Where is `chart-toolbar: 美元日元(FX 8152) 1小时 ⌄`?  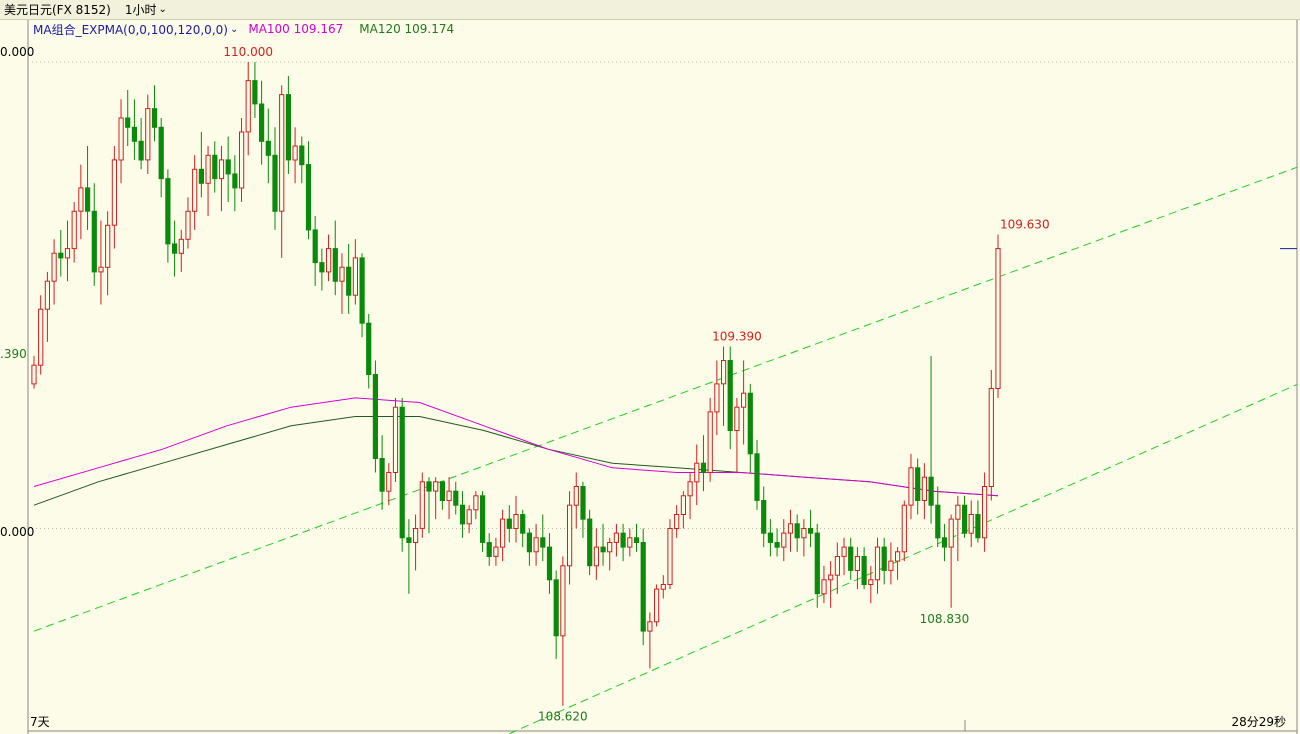 chart-toolbar: 美元日元(FX 8152) 1小时 ⌄ is located at coordinates (650, 10).